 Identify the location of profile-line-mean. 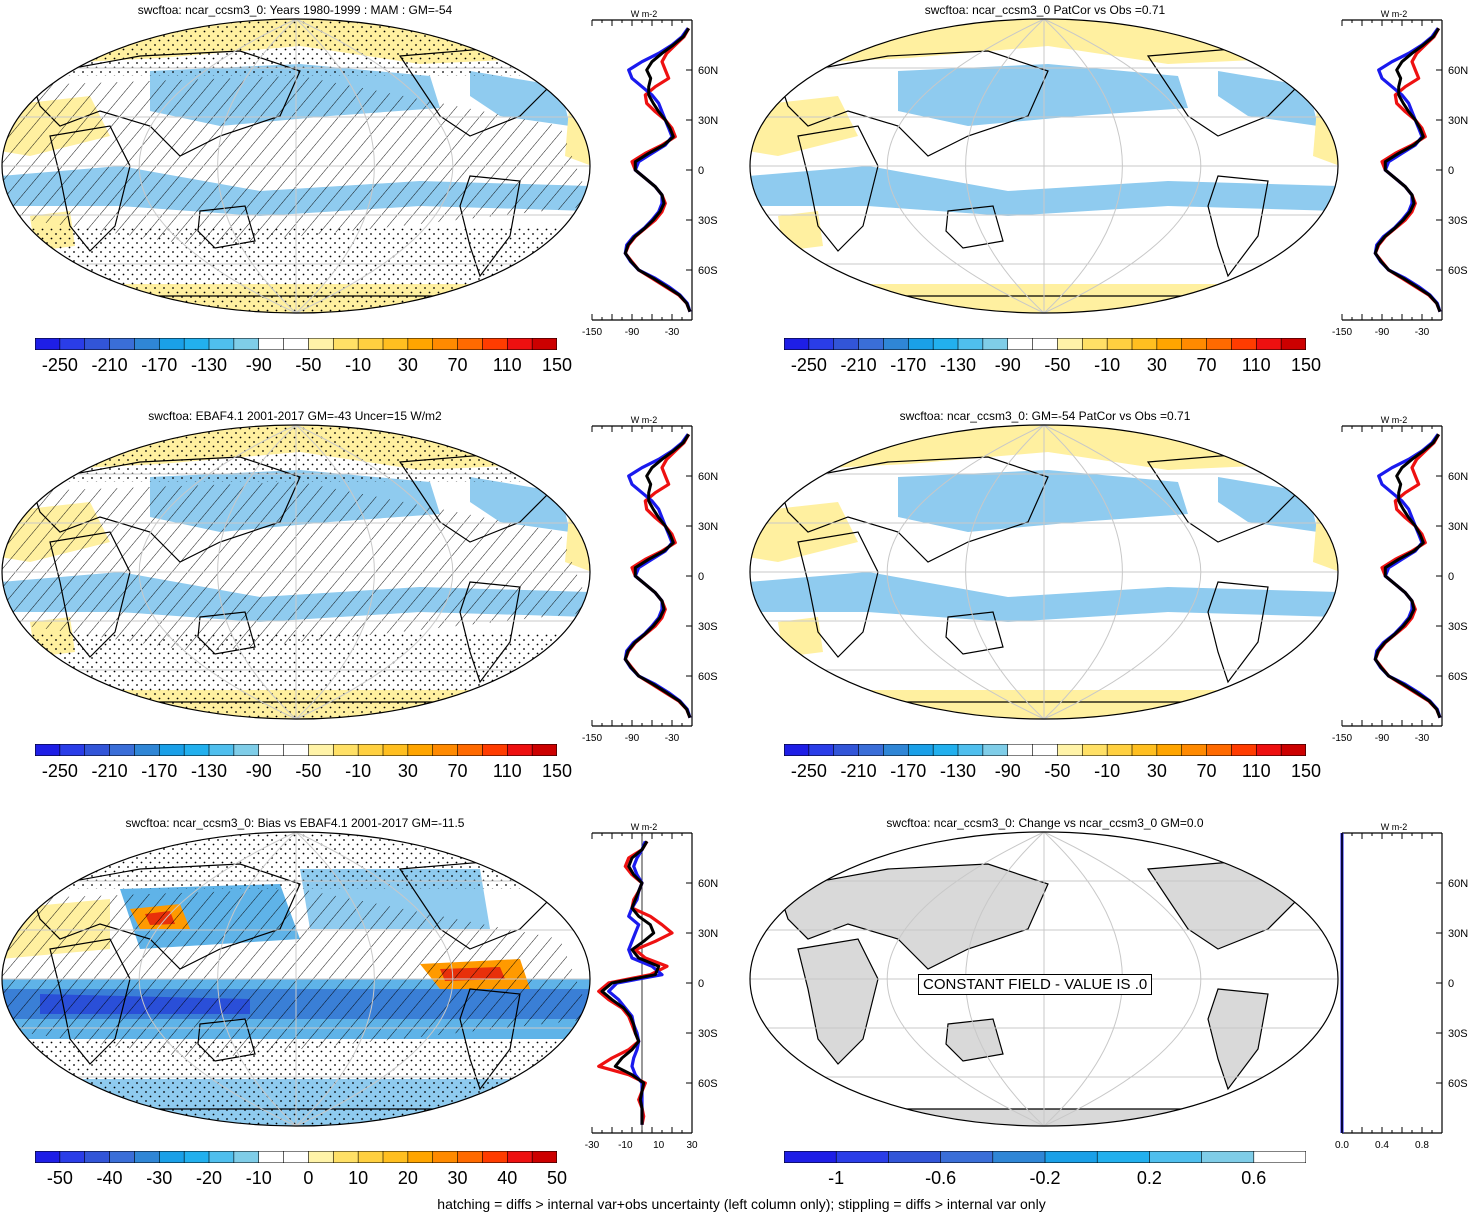
(1407, 170).